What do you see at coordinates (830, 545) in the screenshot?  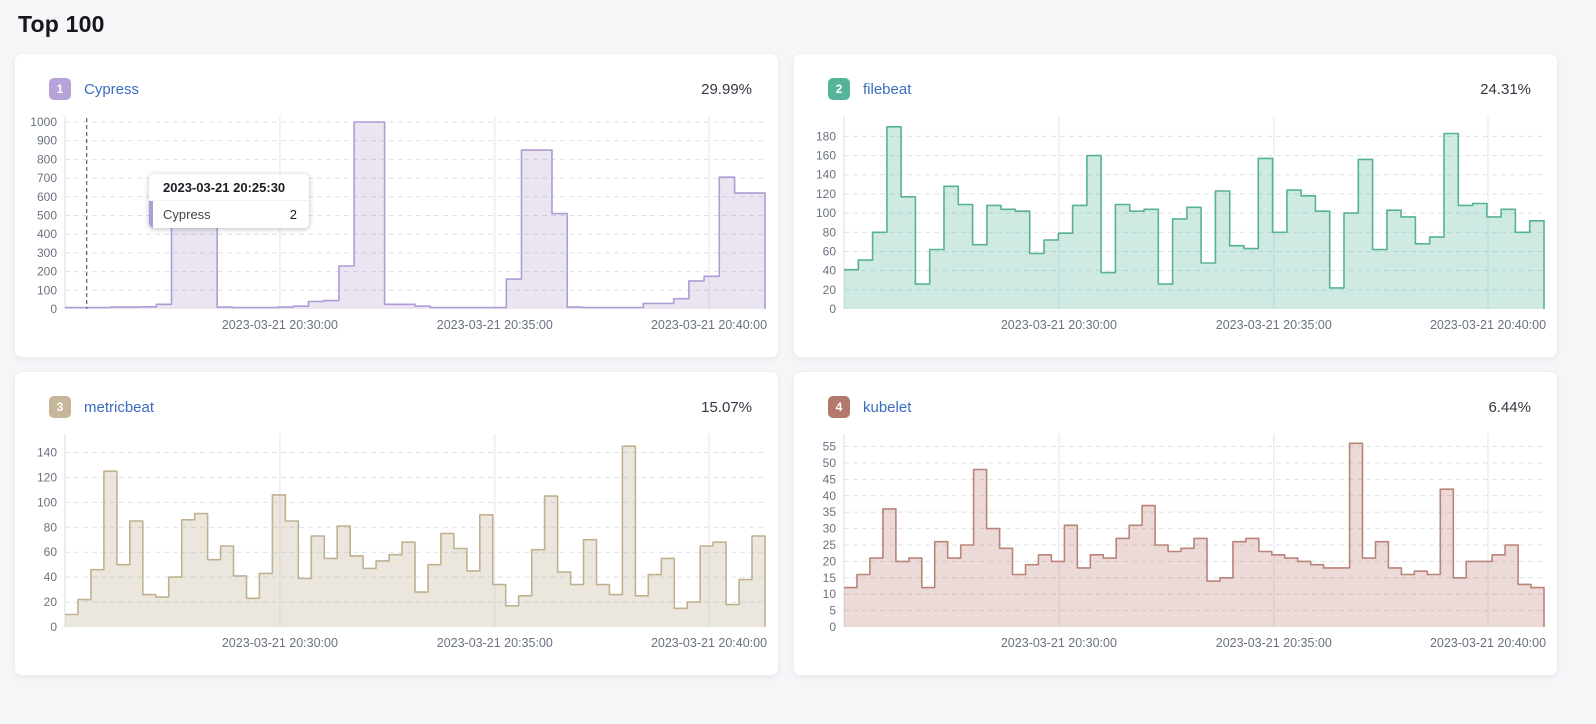 I see `svg-text: 25` at bounding box center [830, 545].